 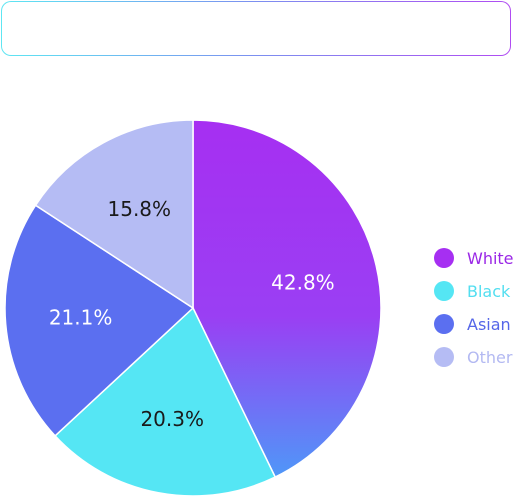 I want to click on pie-slice-other, so click(x=114, y=214).